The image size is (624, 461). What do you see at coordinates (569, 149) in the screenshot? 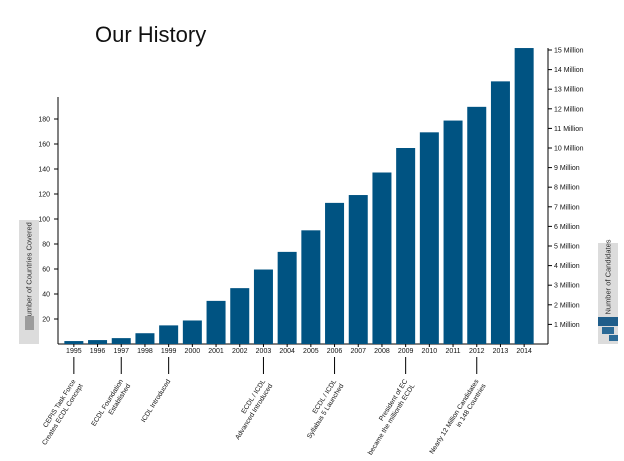
I see `right-tick-label: 10 Million` at bounding box center [569, 149].